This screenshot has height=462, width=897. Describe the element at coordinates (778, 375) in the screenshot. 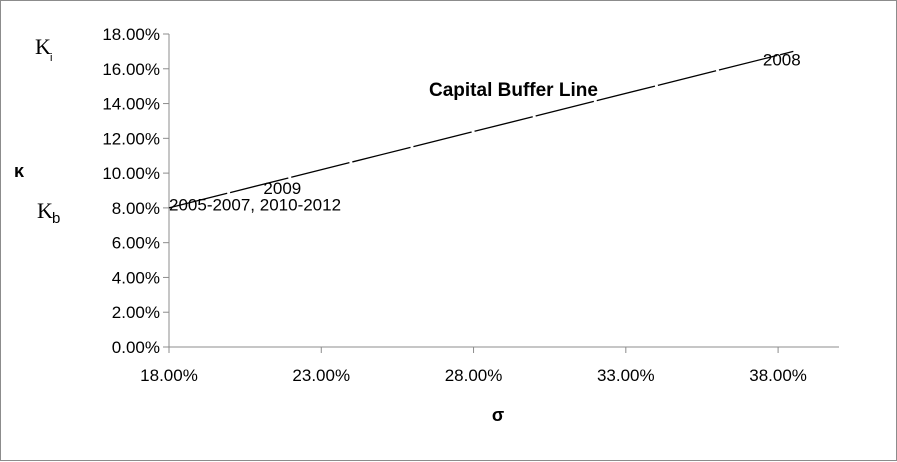

I see `x-tick-label: 38.00%` at that location.